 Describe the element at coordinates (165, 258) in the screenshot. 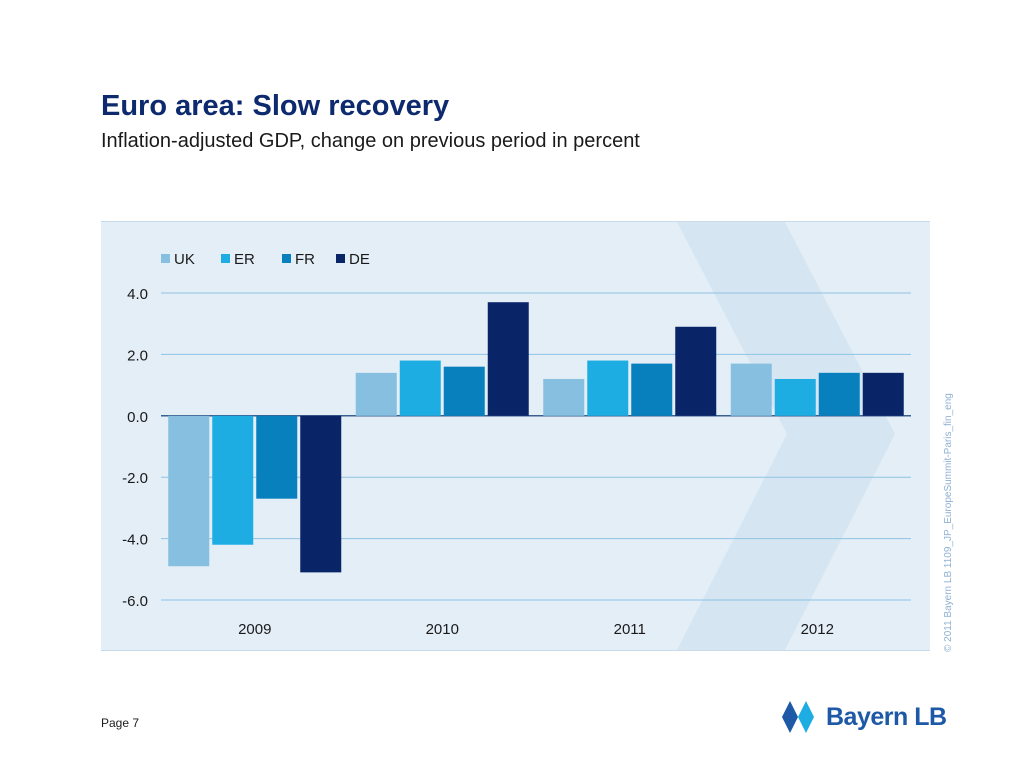

I see `legend-swatch-uk` at that location.